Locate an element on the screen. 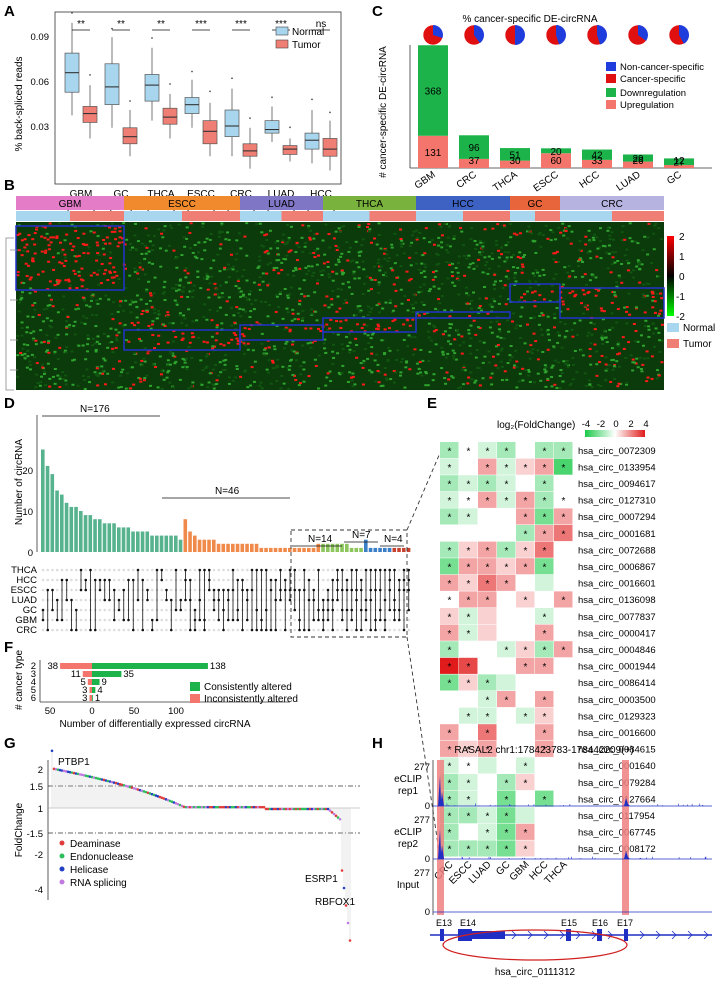 The width and height of the screenshot is (716, 991). strand-arrow is located at coordinates (594, 935).